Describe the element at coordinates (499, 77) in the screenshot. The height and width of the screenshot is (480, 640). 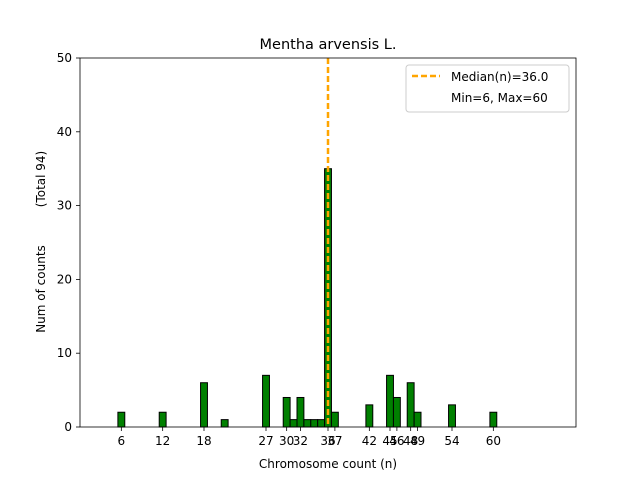
I see `legend-median-label: Median(n)=36.0` at that location.